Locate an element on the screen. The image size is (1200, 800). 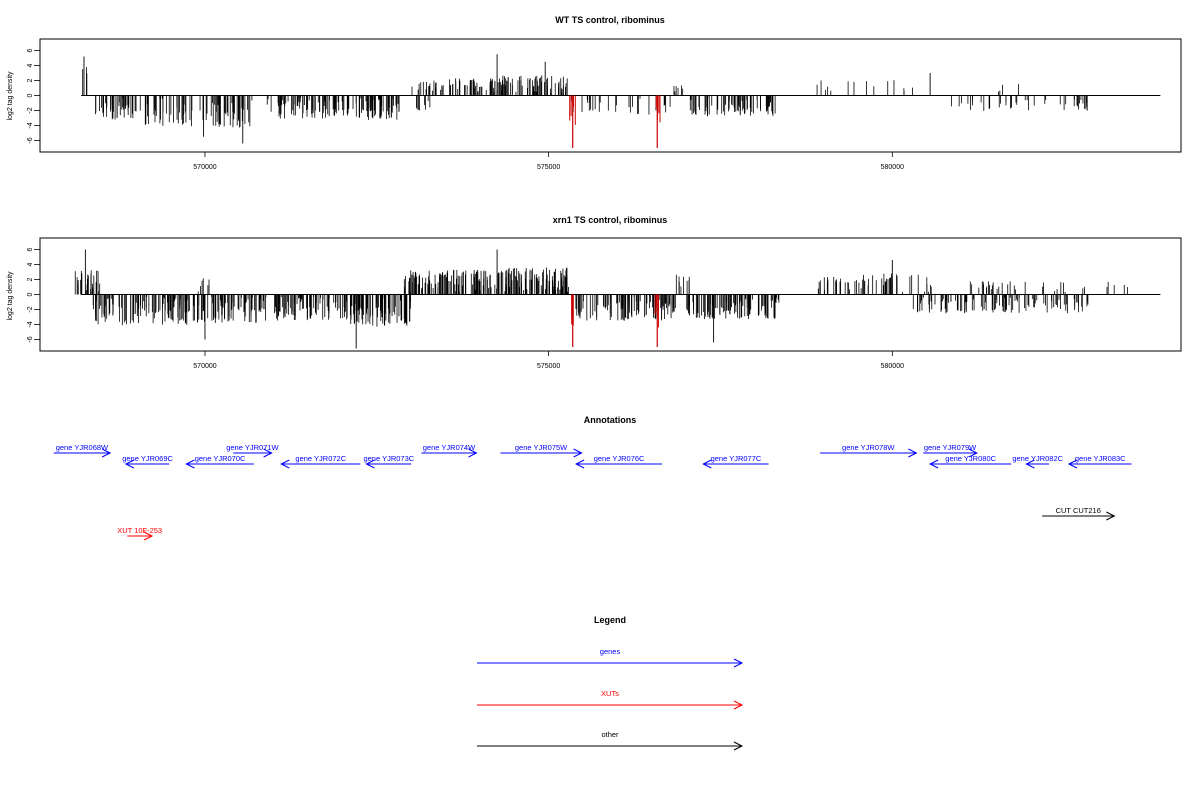
feature-label: gene YJR083C is located at coordinates (1100, 458).